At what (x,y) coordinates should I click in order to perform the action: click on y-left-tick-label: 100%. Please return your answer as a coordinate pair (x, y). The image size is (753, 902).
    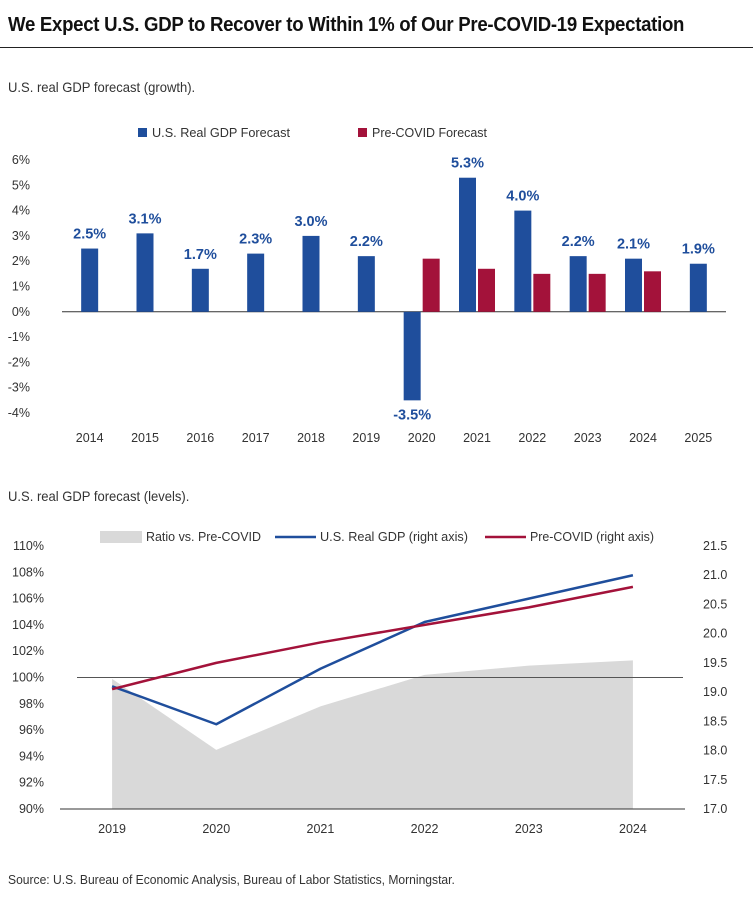
    Looking at the image, I should click on (28, 678).